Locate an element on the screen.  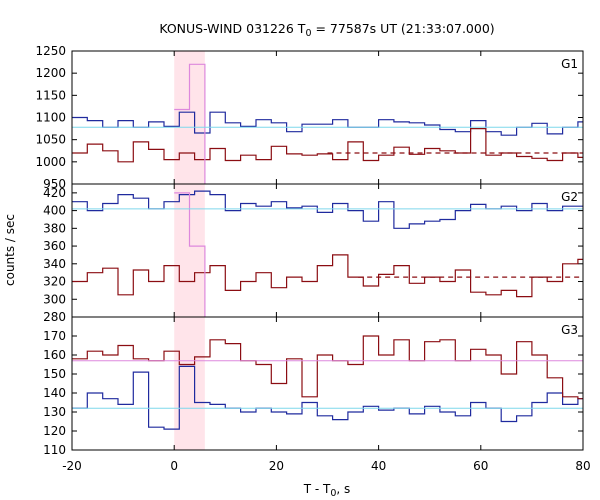
y-tick-label: 360 is located at coordinates (54, 246).